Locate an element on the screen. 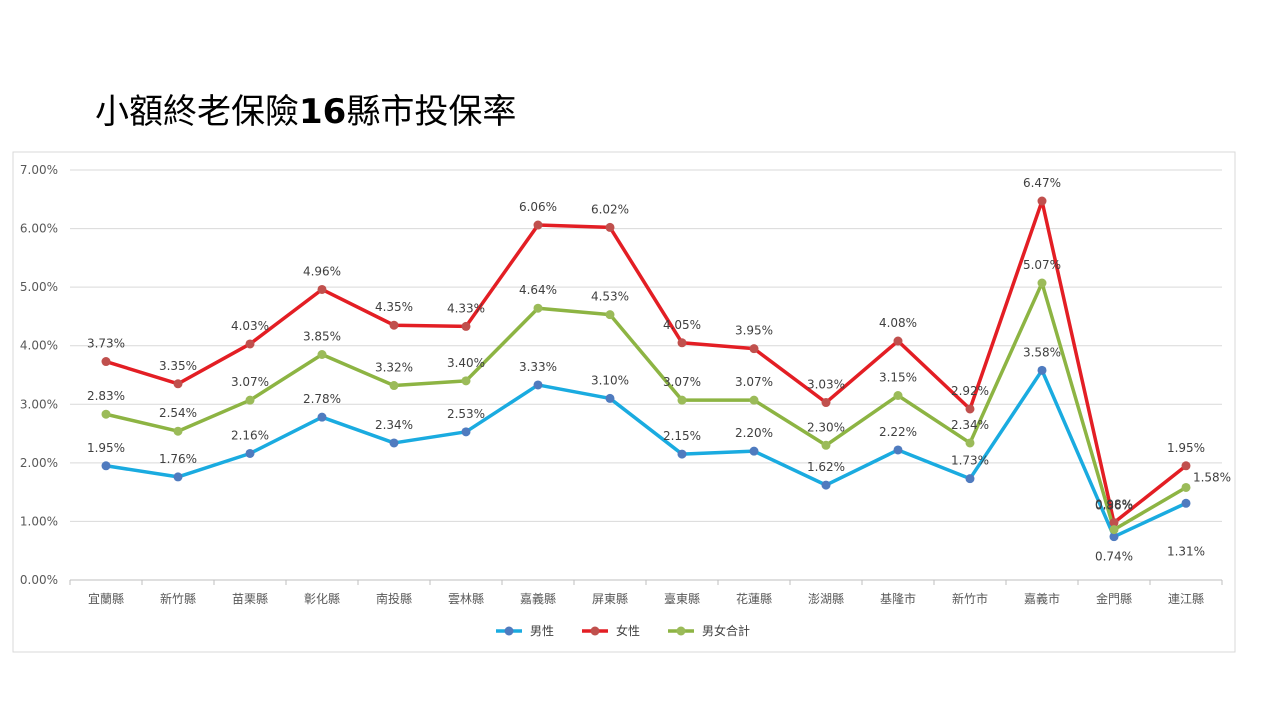 This screenshot has width=1280, height=720. data-label: 2.30% is located at coordinates (826, 427).